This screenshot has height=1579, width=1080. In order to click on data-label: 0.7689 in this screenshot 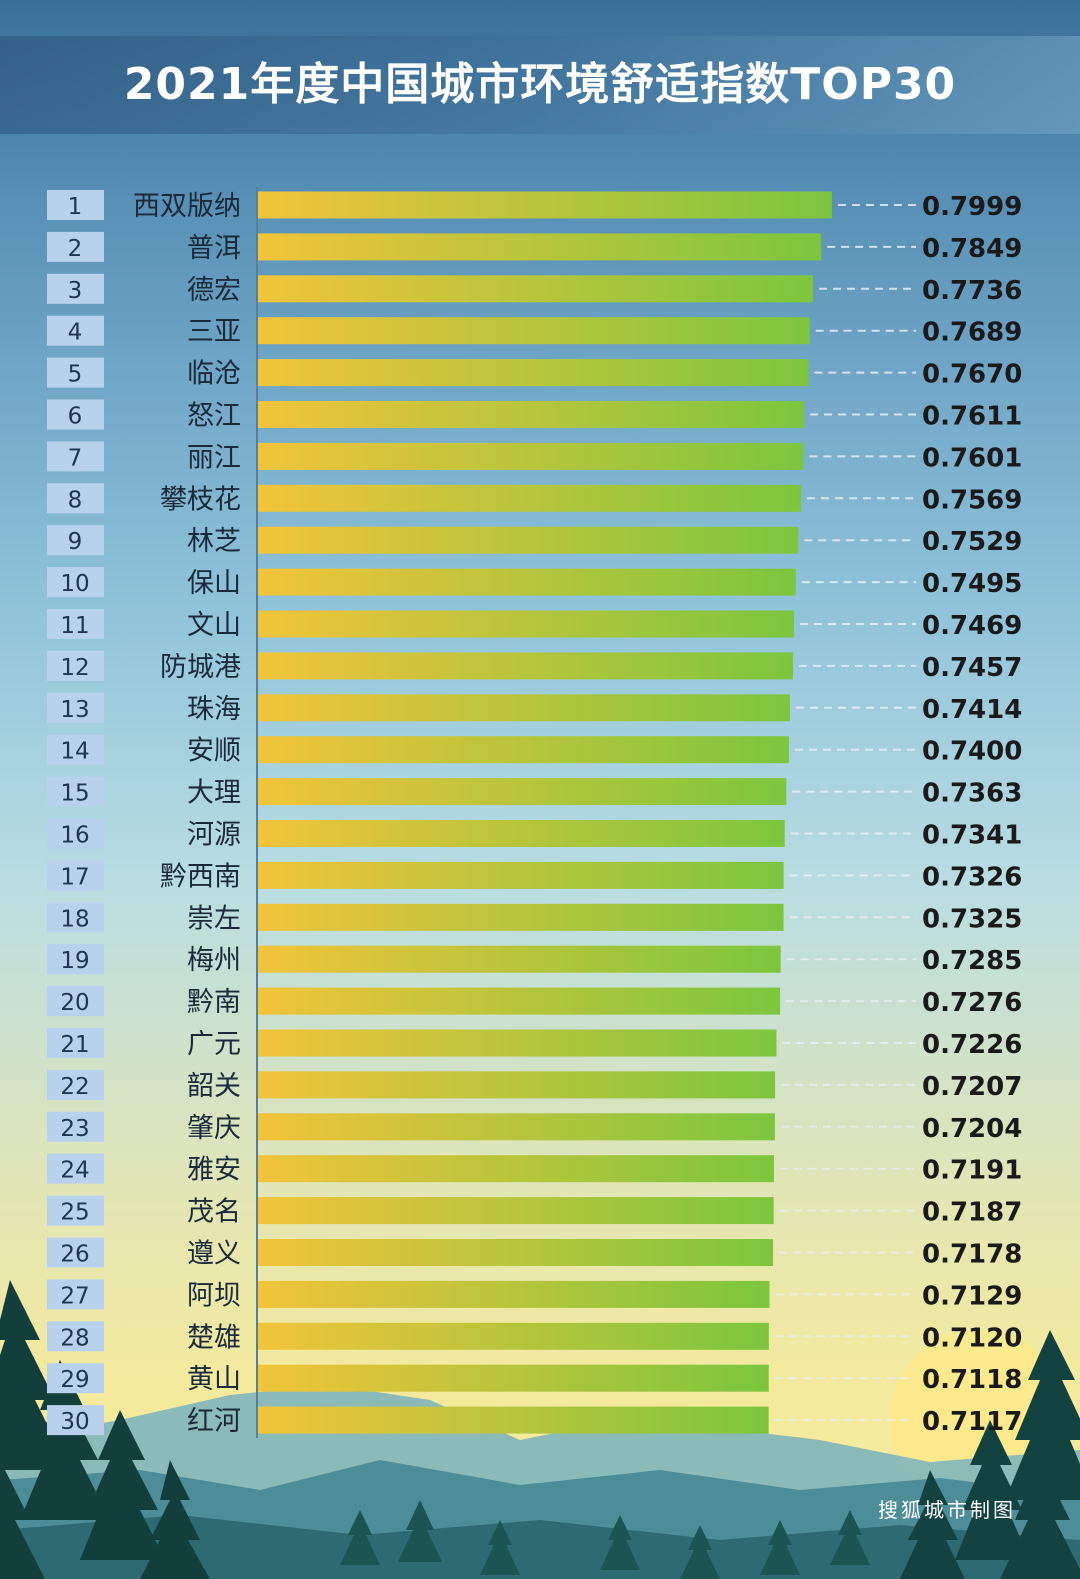, I will do `click(972, 333)`.